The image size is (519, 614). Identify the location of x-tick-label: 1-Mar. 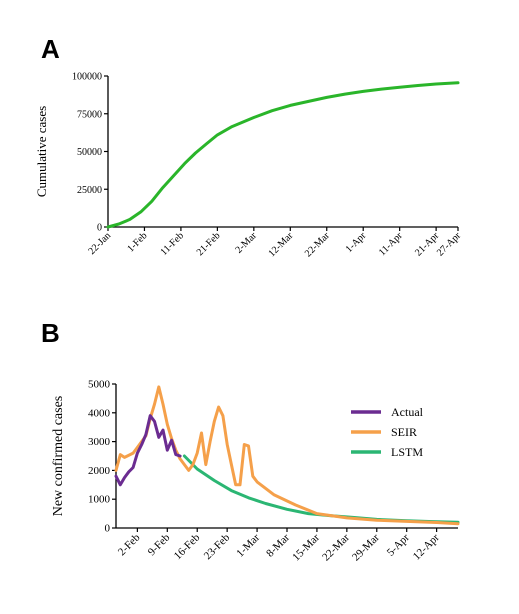
(248, 545).